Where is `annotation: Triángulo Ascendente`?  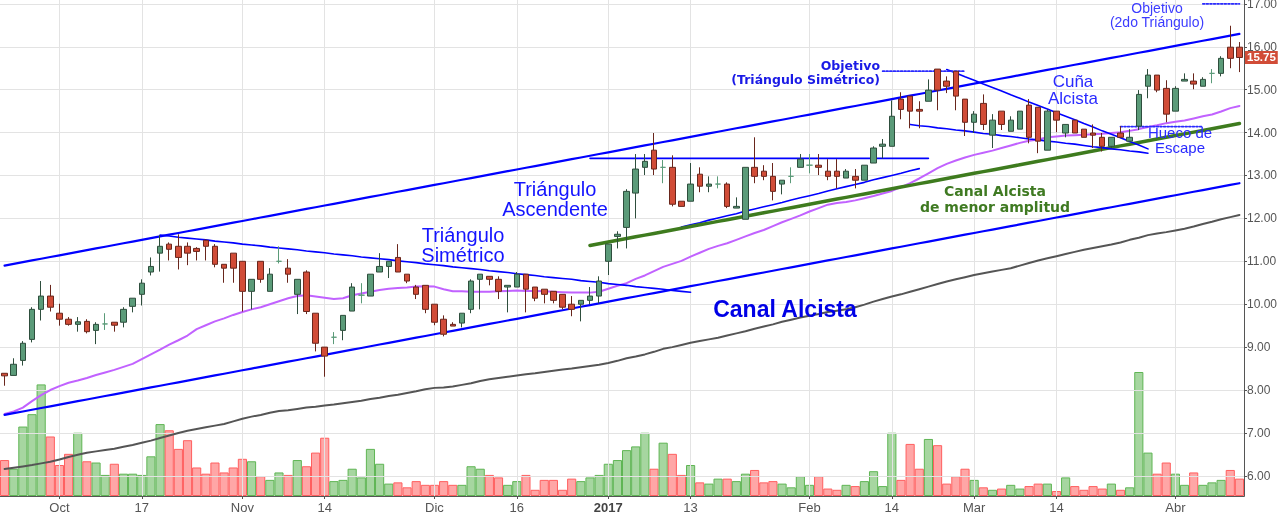
annotation: Triángulo Ascendente is located at coordinates (555, 199).